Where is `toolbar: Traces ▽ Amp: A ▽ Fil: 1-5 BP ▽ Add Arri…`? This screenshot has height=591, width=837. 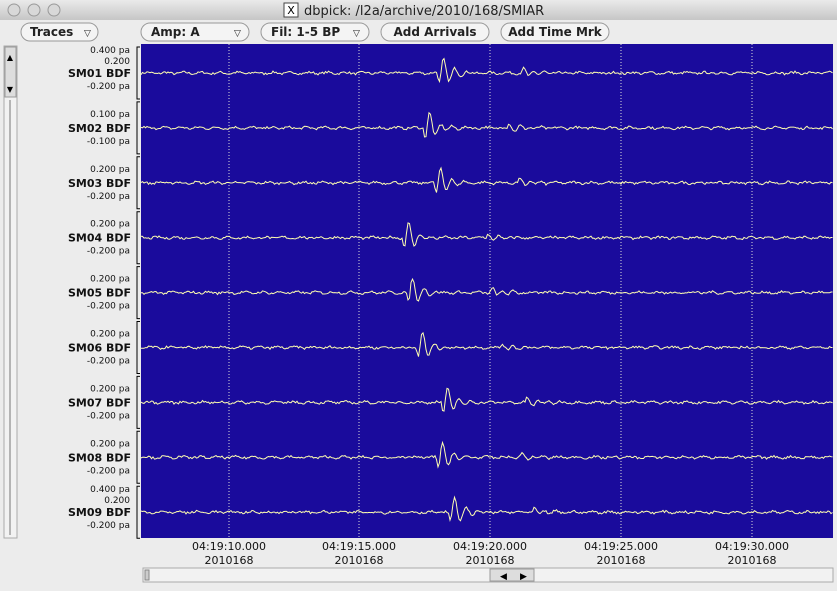 toolbar: Traces ▽ Amp: A ▽ Fil: 1-5 BP ▽ Add Arri… is located at coordinates (315, 32).